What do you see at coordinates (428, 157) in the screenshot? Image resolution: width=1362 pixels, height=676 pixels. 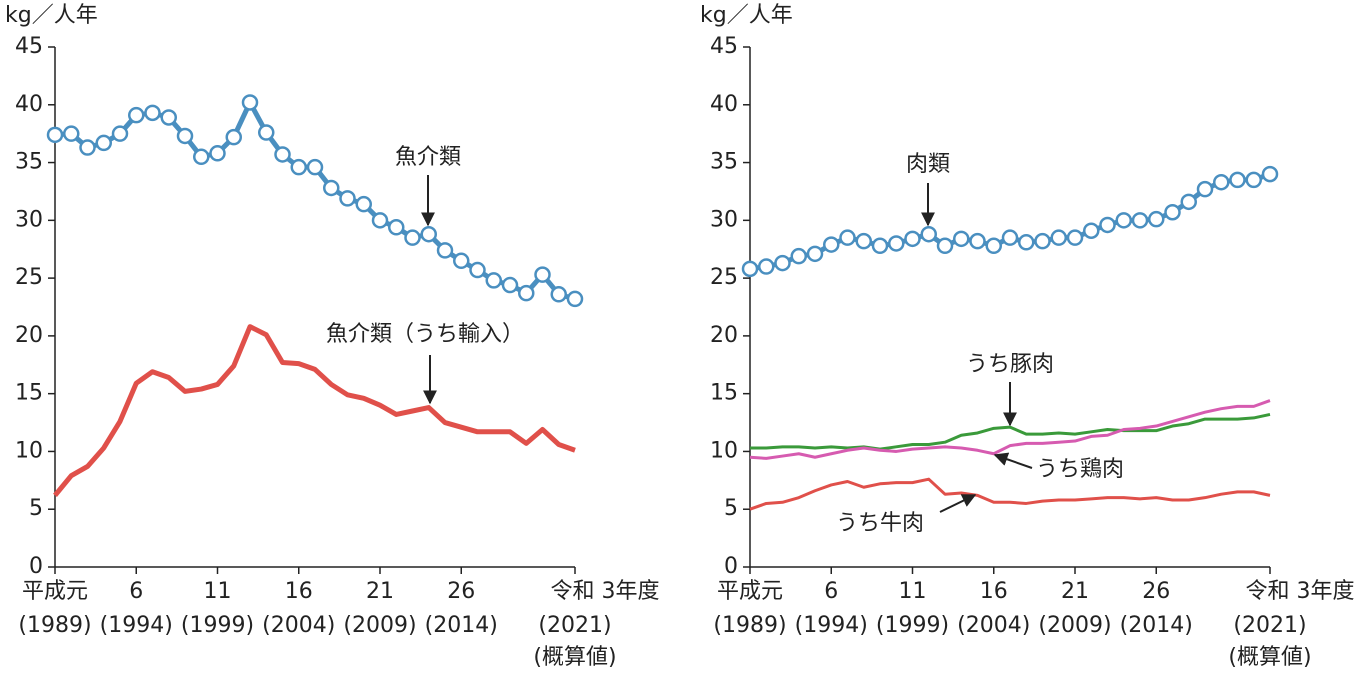 I see `series-label: 魚介類` at bounding box center [428, 157].